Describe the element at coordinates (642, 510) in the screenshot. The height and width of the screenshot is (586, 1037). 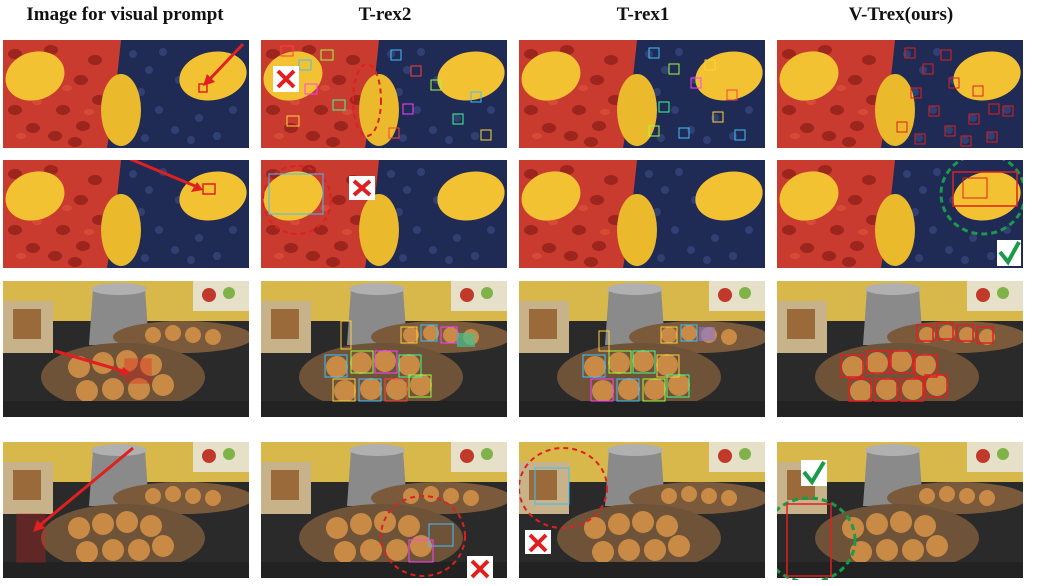
I see `trex1-row4-image` at that location.